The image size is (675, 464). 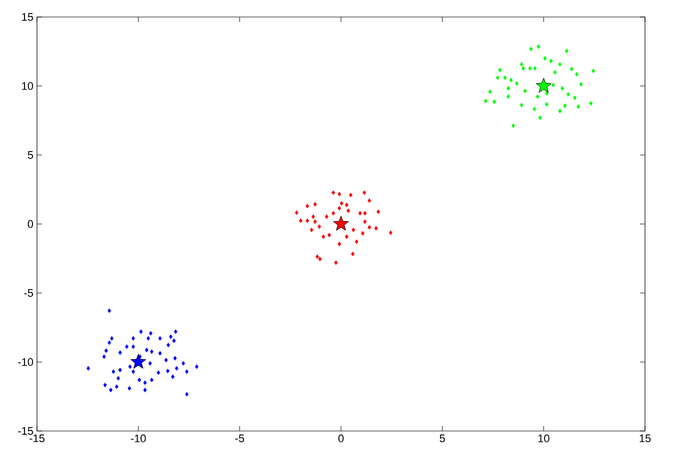 I want to click on y-tick-label: 15, so click(x=28, y=17).